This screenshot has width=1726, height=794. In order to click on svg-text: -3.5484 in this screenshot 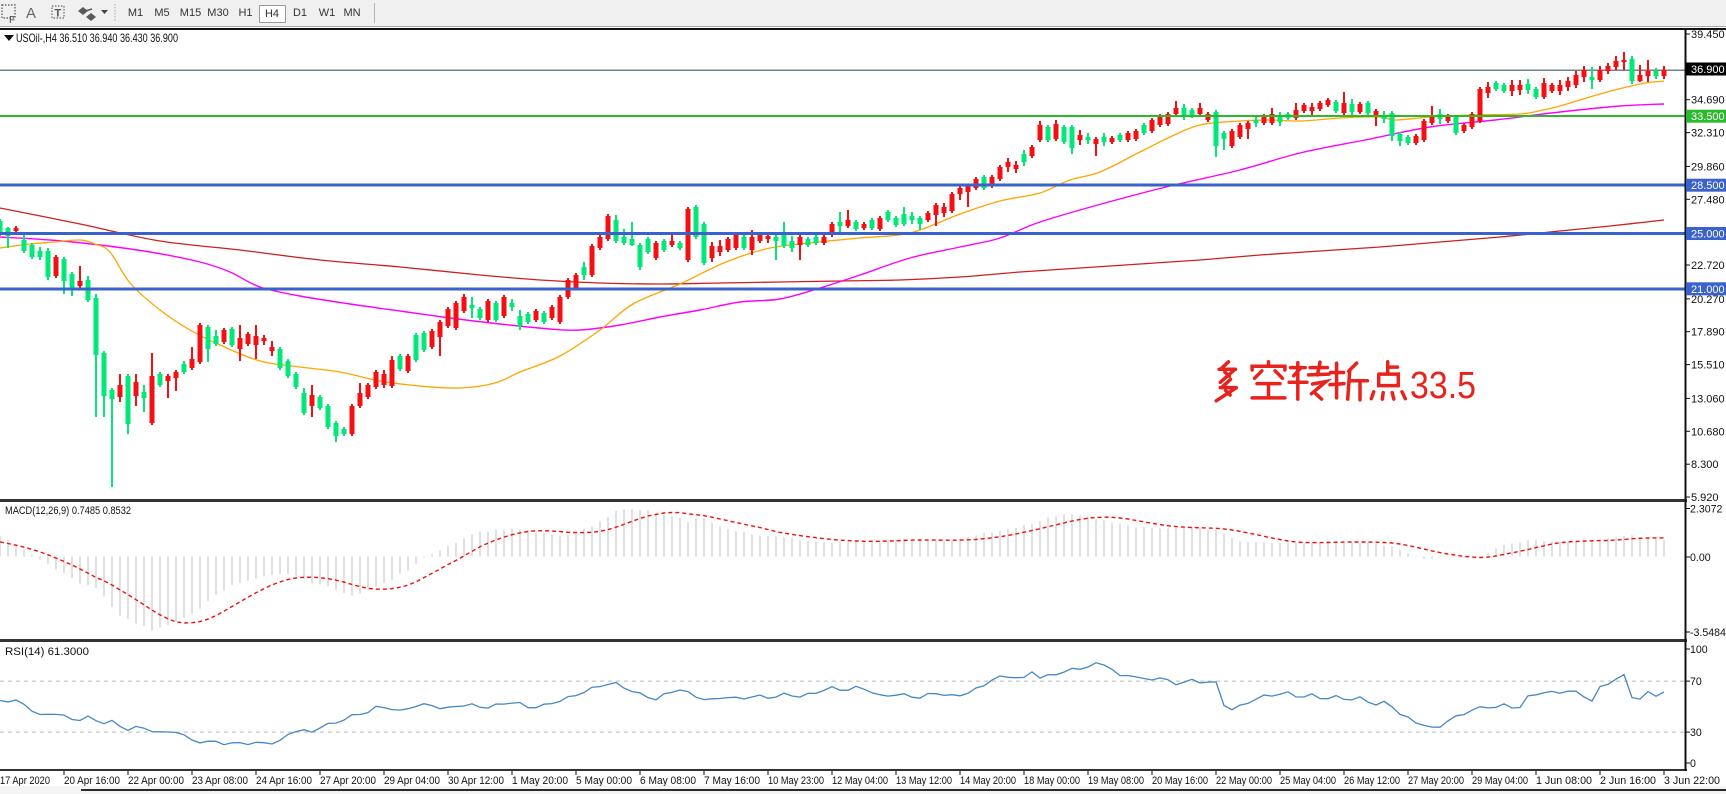, I will do `click(1708, 633)`.